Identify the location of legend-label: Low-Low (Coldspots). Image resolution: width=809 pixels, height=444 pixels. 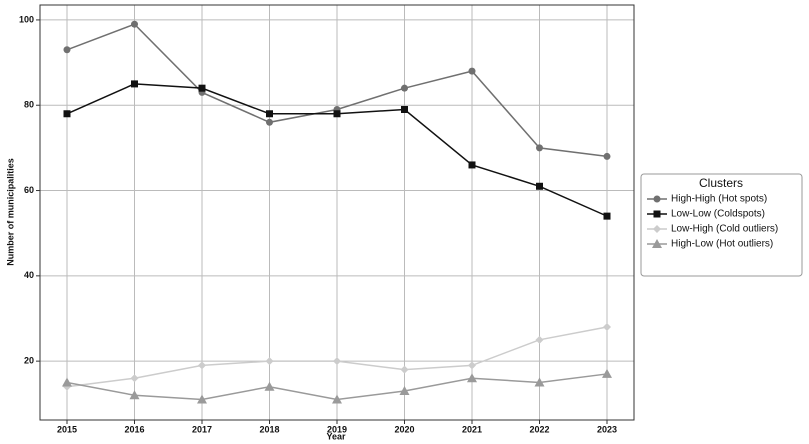
(718, 214).